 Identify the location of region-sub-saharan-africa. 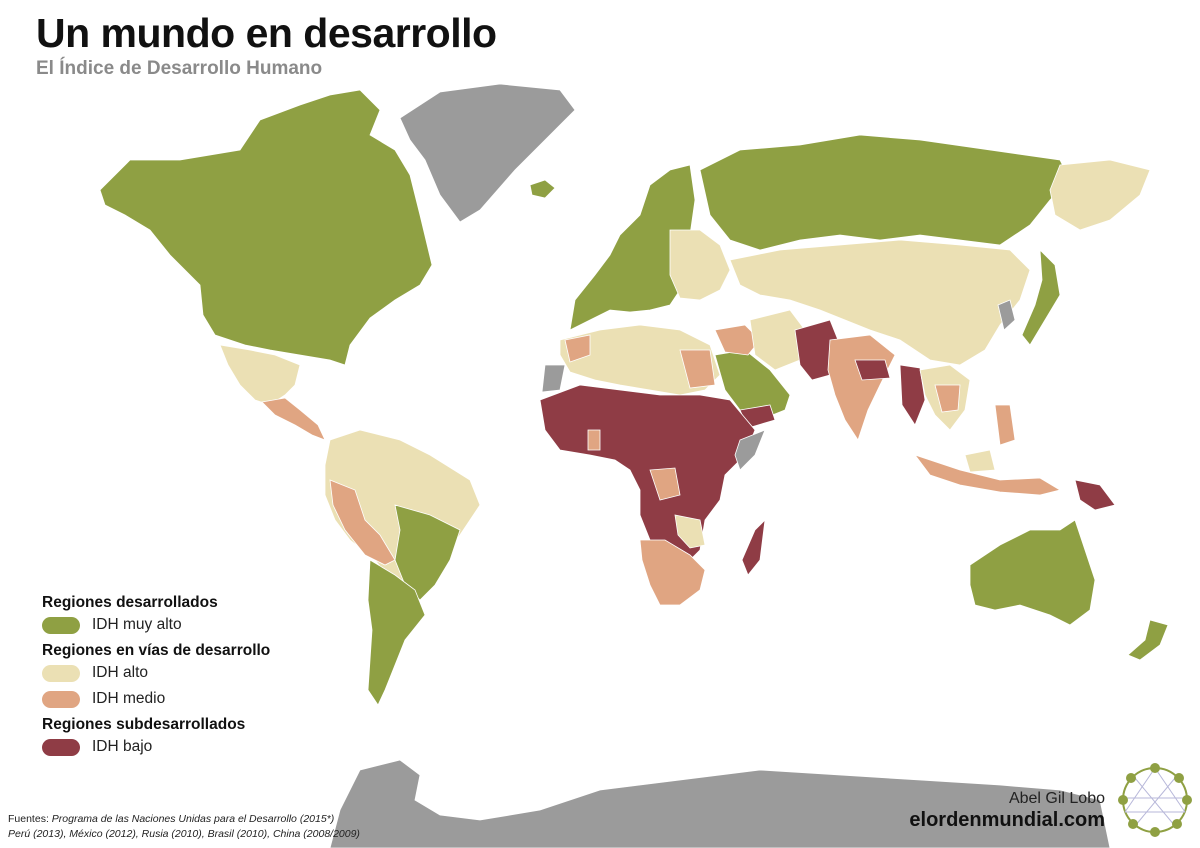
(647, 475).